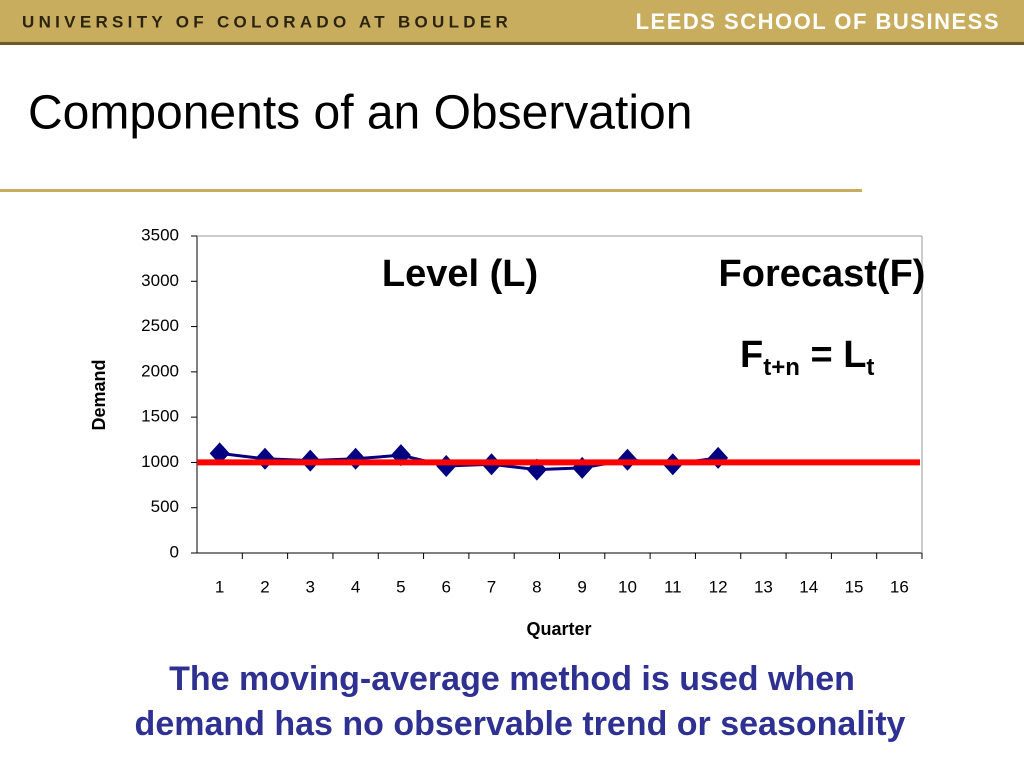 The height and width of the screenshot is (768, 1024). I want to click on formula-sub: t, so click(870, 367).